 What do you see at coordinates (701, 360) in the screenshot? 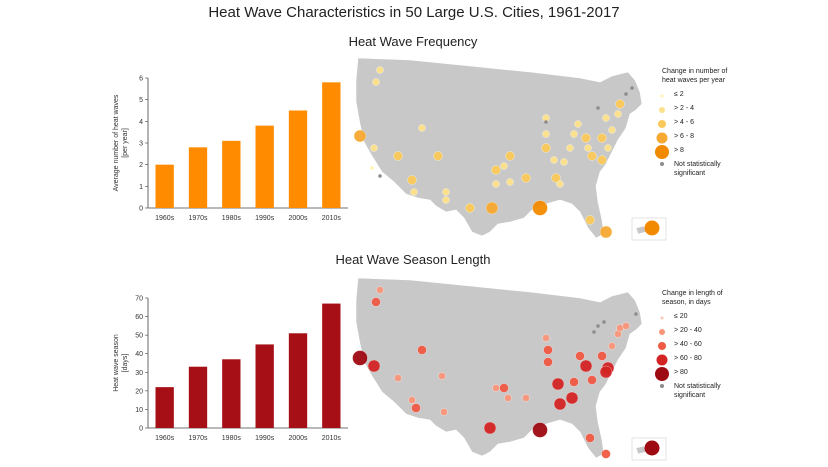
I see `season-legend-item: > 60 - 80` at bounding box center [701, 360].